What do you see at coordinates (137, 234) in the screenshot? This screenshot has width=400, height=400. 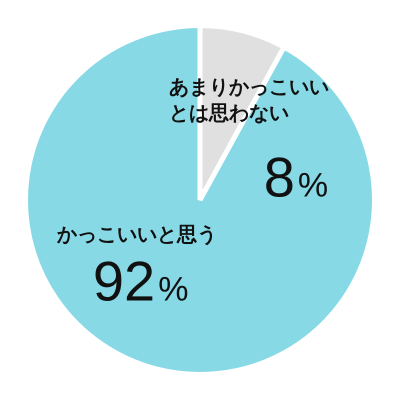 I see `slice-label: かっこいいと思う` at bounding box center [137, 234].